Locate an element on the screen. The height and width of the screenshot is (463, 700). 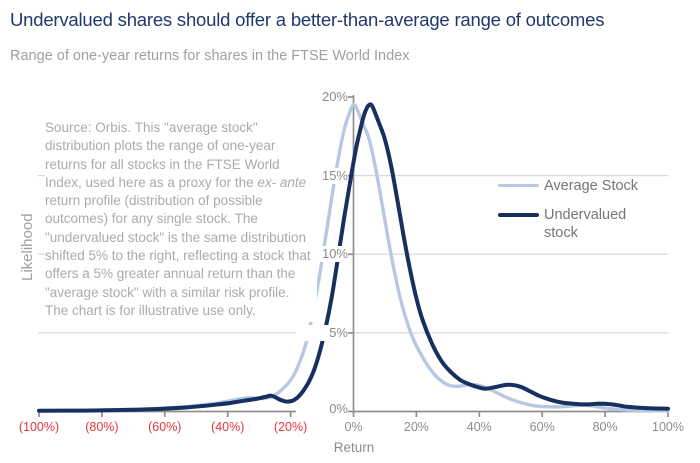
legend-entry-undervalued-stock: Undervalued stock is located at coordinates (588, 224).